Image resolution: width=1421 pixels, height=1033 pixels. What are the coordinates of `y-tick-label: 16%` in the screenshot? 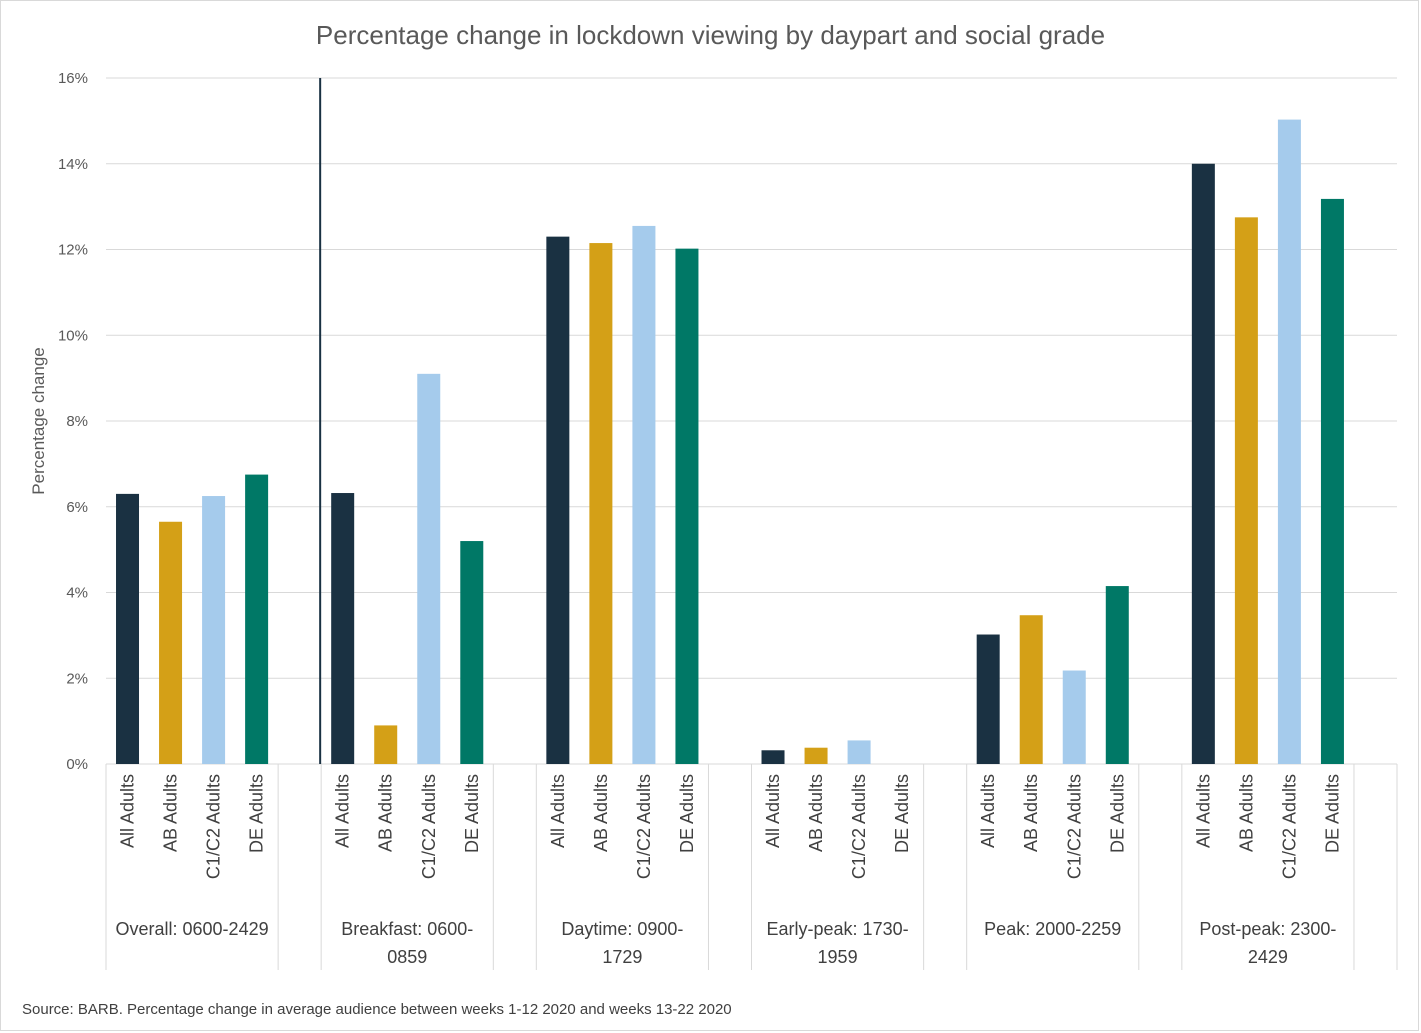 It's located at (73, 78).